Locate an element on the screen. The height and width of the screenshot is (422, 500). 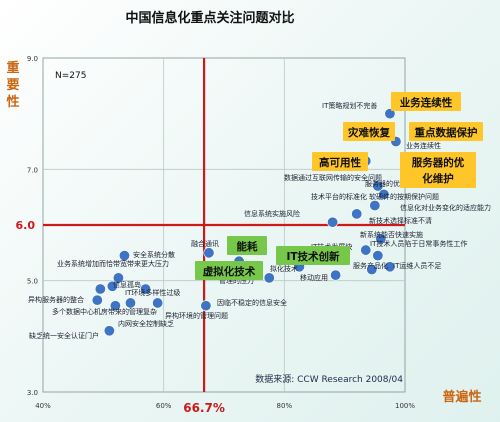
y-axis-title-char: 要 is located at coordinates (12, 85).